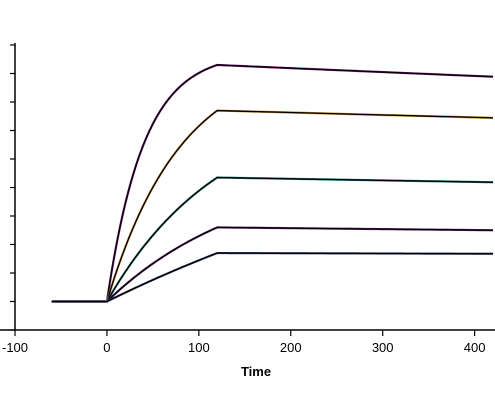 The image size is (495, 400). Describe the element at coordinates (243, 342) in the screenshot. I see `x-ticks: -100 0 100 200 300 400` at that location.